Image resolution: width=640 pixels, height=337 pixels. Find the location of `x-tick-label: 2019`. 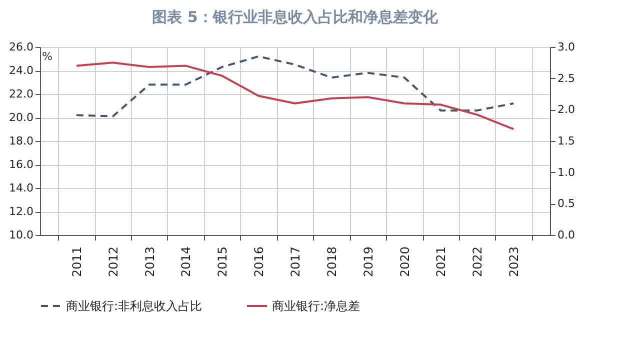

x-tick-label: 2019 is located at coordinates (368, 262).